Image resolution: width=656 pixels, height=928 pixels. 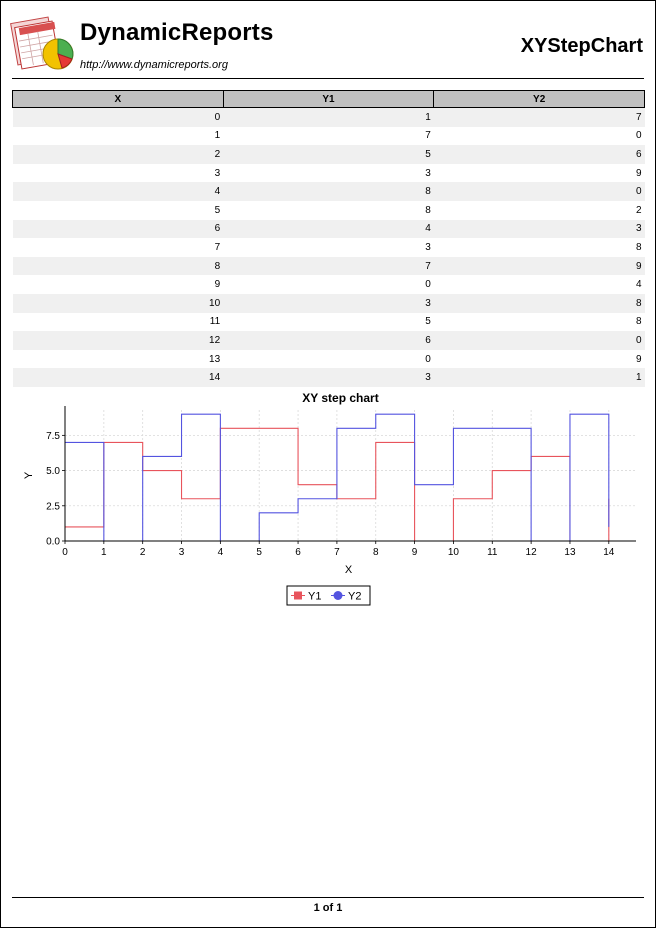 I want to click on table-cell-x: 10, so click(x=118, y=303).